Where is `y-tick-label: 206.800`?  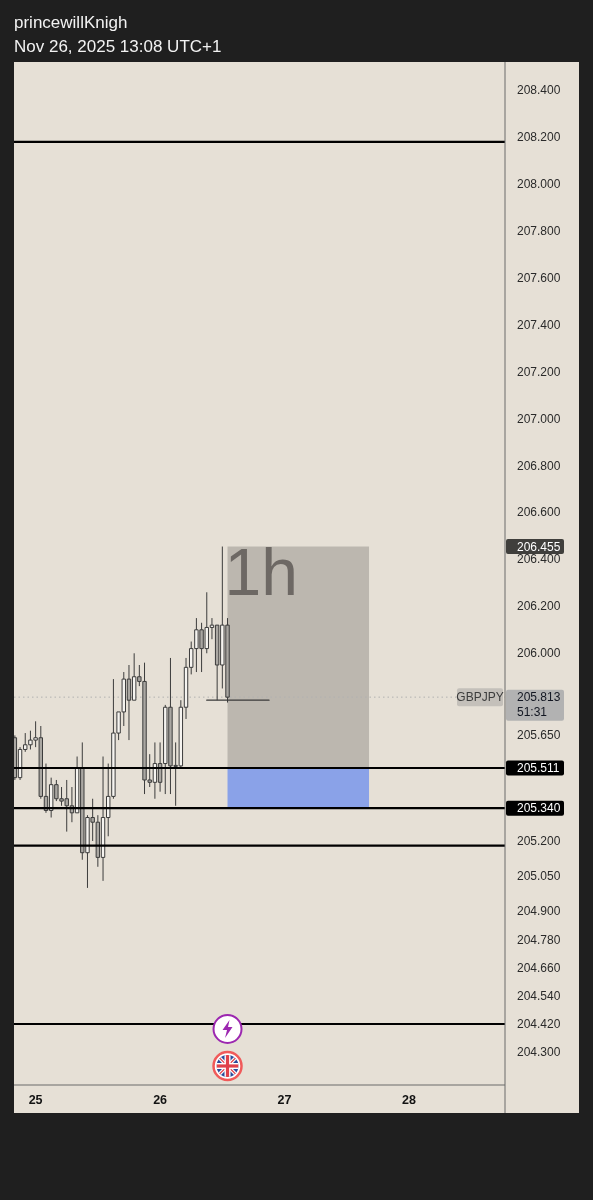
y-tick-label: 206.800 is located at coordinates (539, 465).